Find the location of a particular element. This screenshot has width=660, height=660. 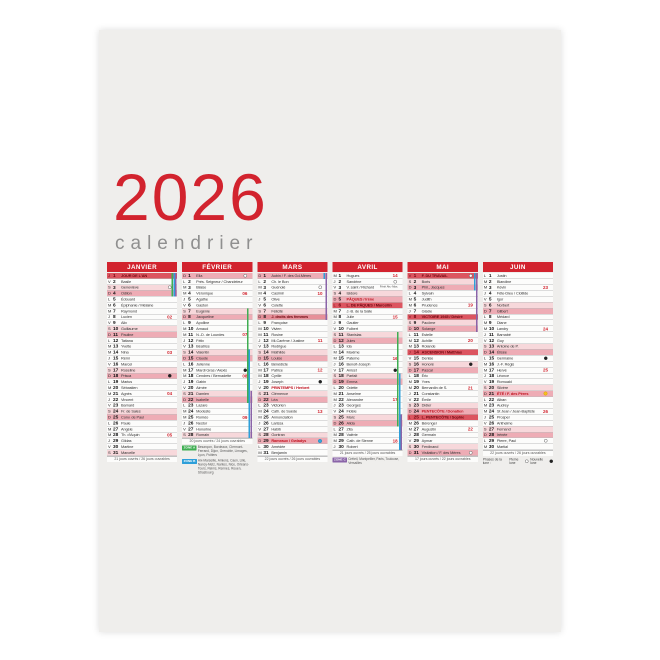

day-row: L 22 Alban is located at coordinates (517, 400).